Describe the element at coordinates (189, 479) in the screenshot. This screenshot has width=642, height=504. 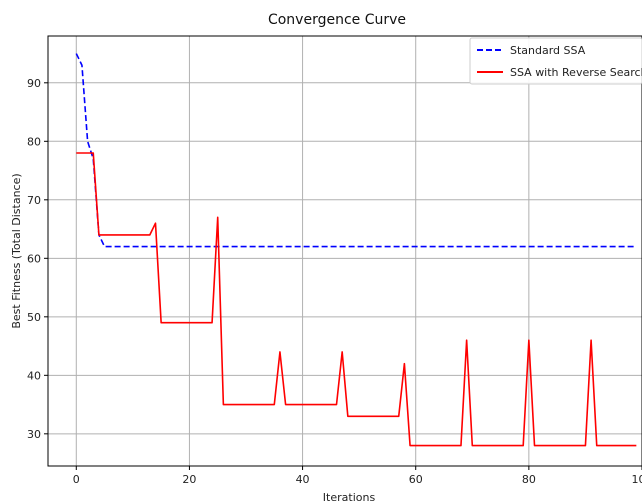
I see `x-tick-label: 20` at that location.